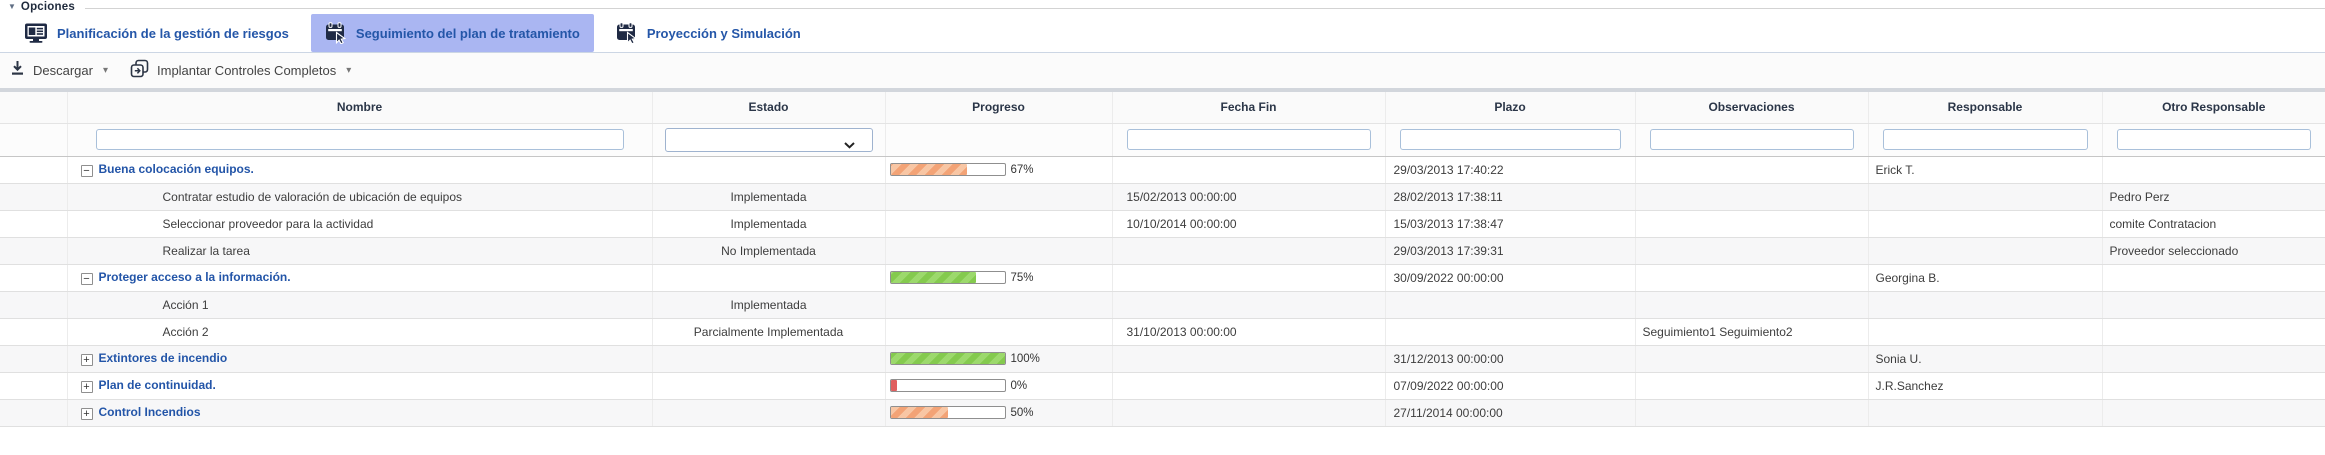  I want to click on plazo-cell, so click(1510, 305).